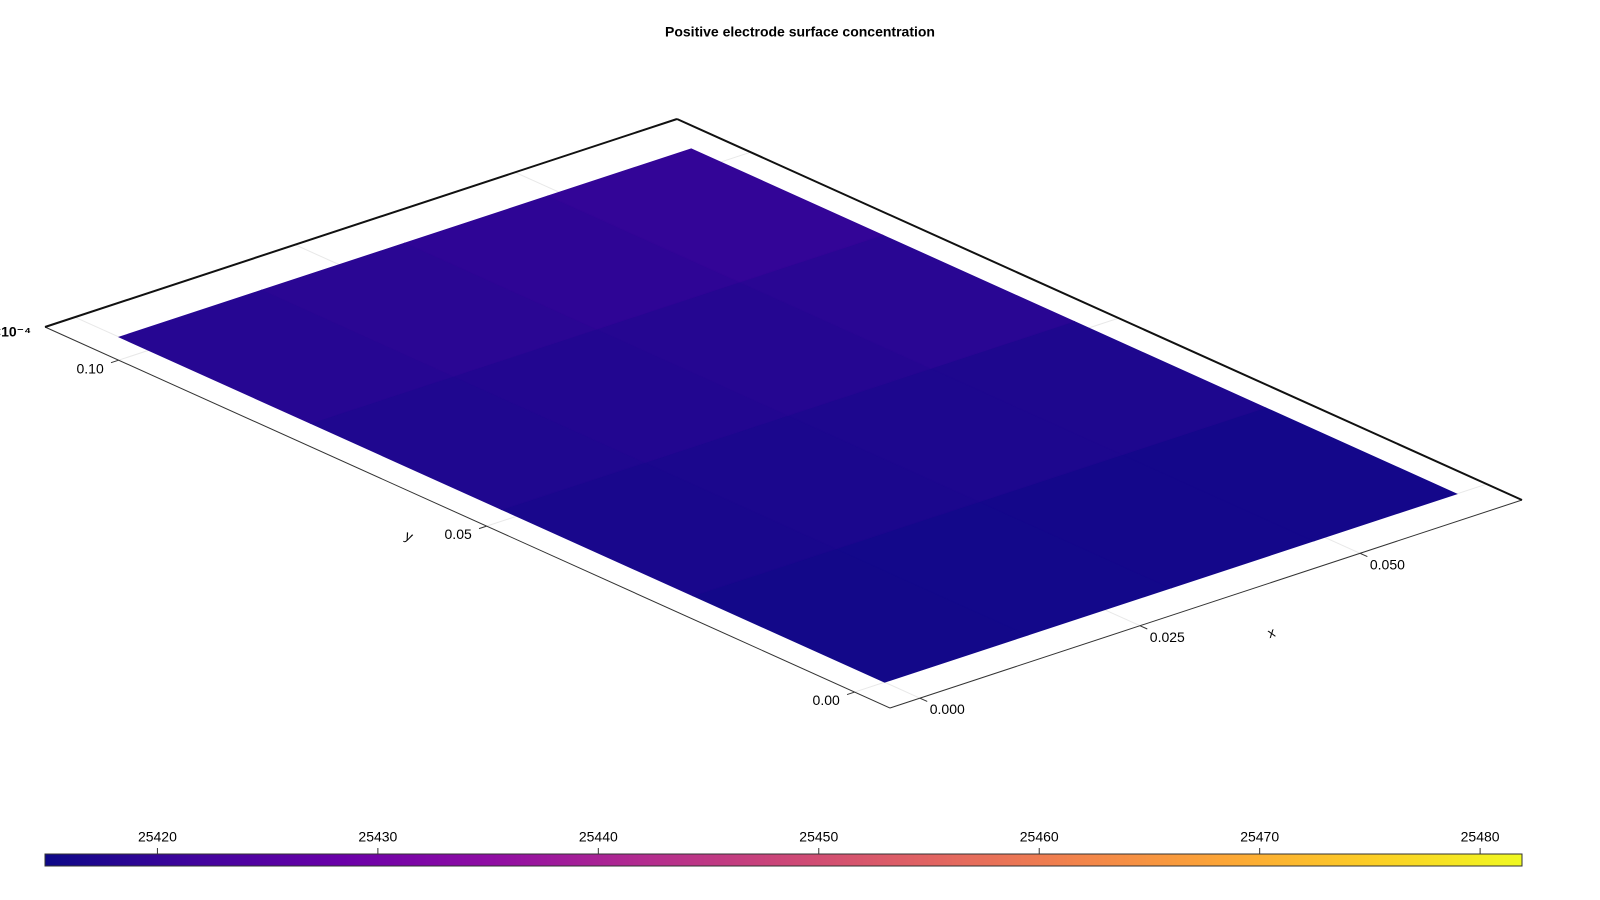 This screenshot has width=1600, height=900. Describe the element at coordinates (377, 837) in the screenshot. I see `colorbar-tick-label: 25430` at that location.